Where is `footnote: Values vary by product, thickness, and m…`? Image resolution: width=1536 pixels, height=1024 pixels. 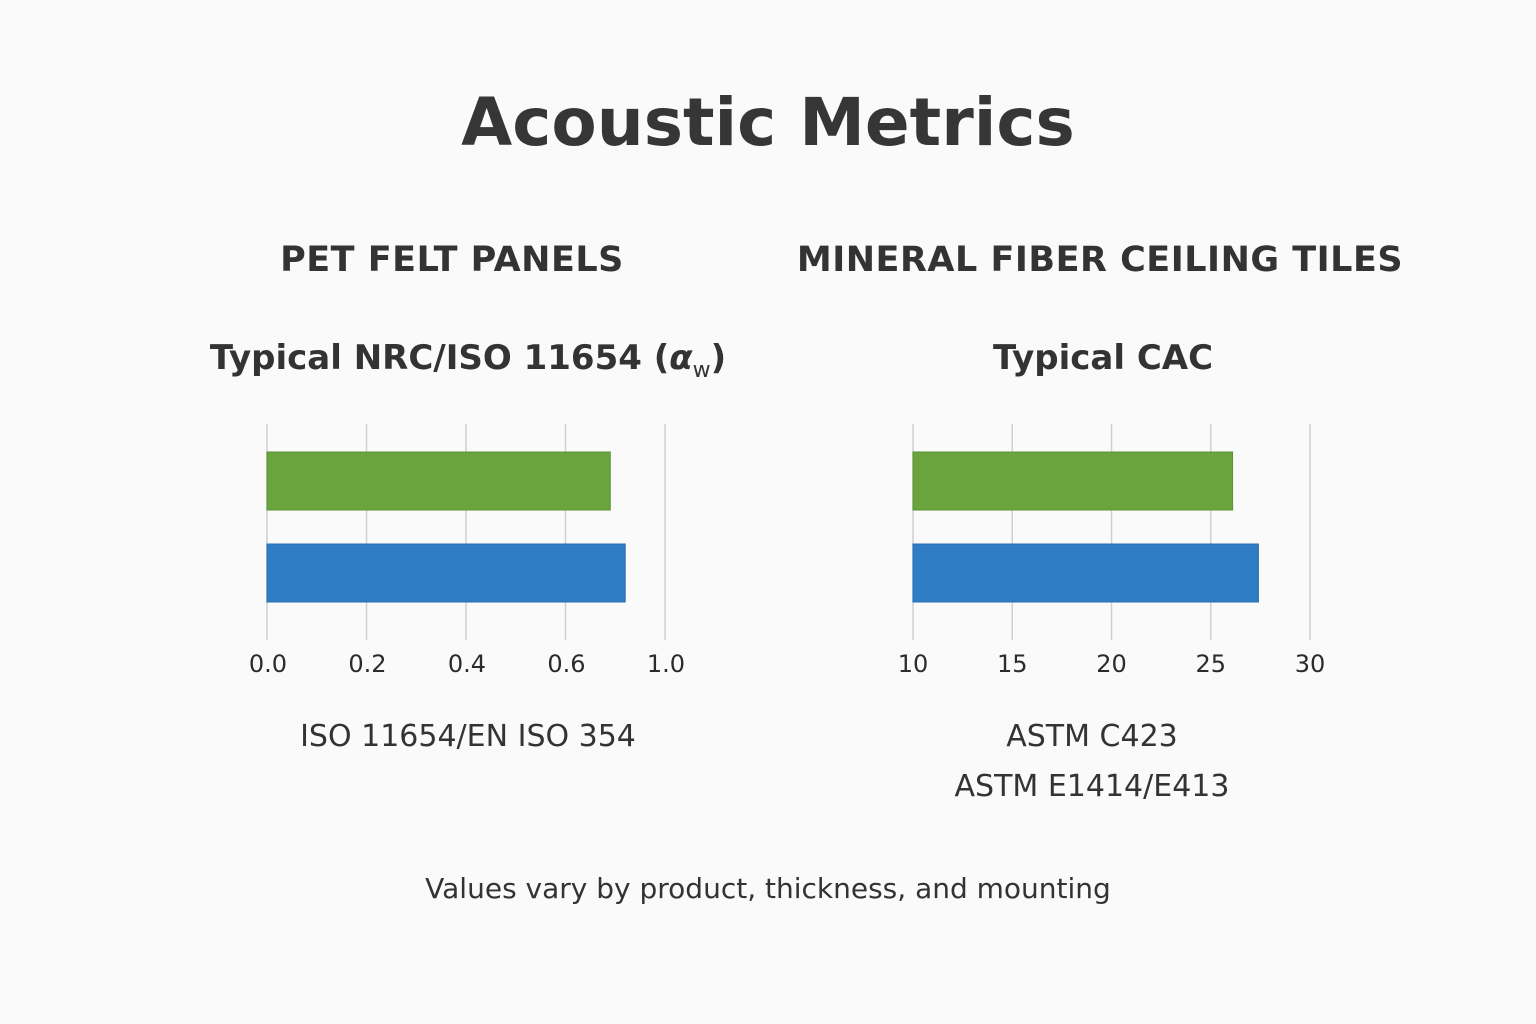
footnote: Values vary by product, thickness, and m… is located at coordinates (768, 888).